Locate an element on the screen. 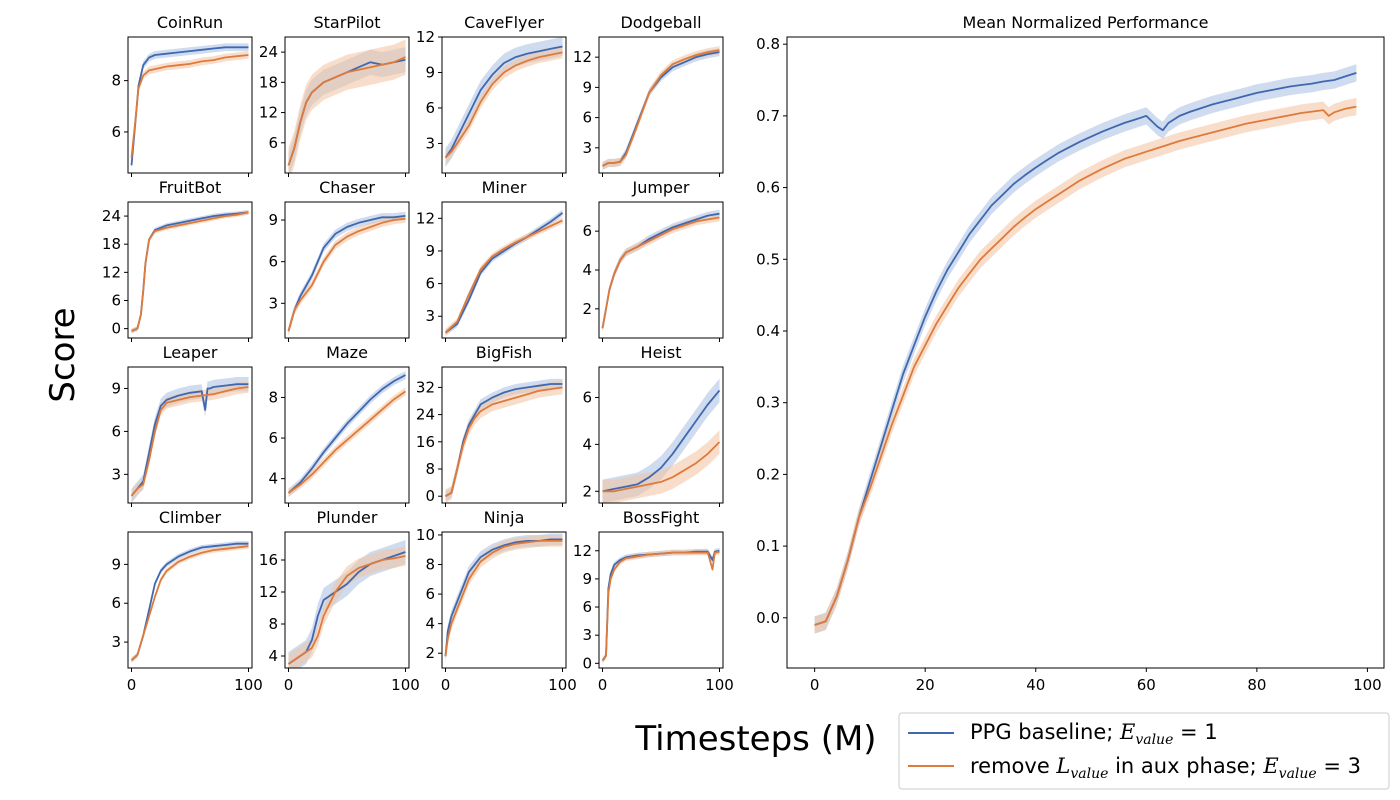 The width and height of the screenshot is (1400, 800). y-axis-label: Score is located at coordinates (63, 354).